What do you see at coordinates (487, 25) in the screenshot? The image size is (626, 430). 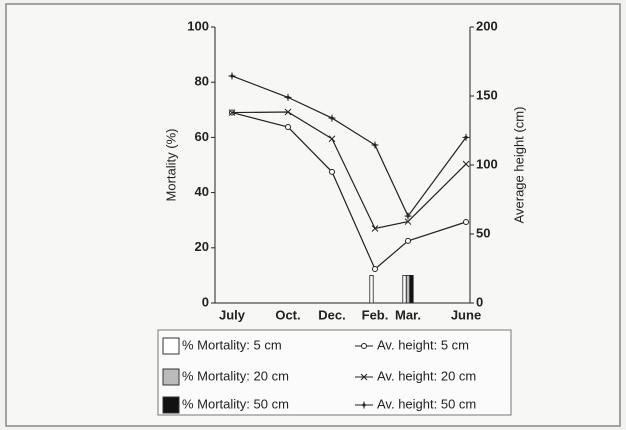 I see `y2-tick-label: 200` at bounding box center [487, 25].